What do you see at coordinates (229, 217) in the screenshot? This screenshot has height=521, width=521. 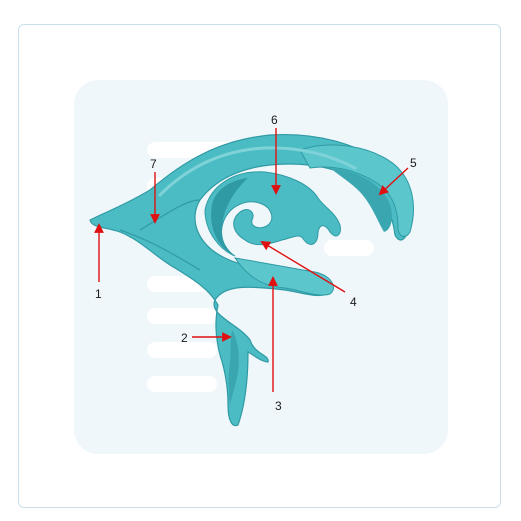 I see `inner-curl-shadow` at bounding box center [229, 217].